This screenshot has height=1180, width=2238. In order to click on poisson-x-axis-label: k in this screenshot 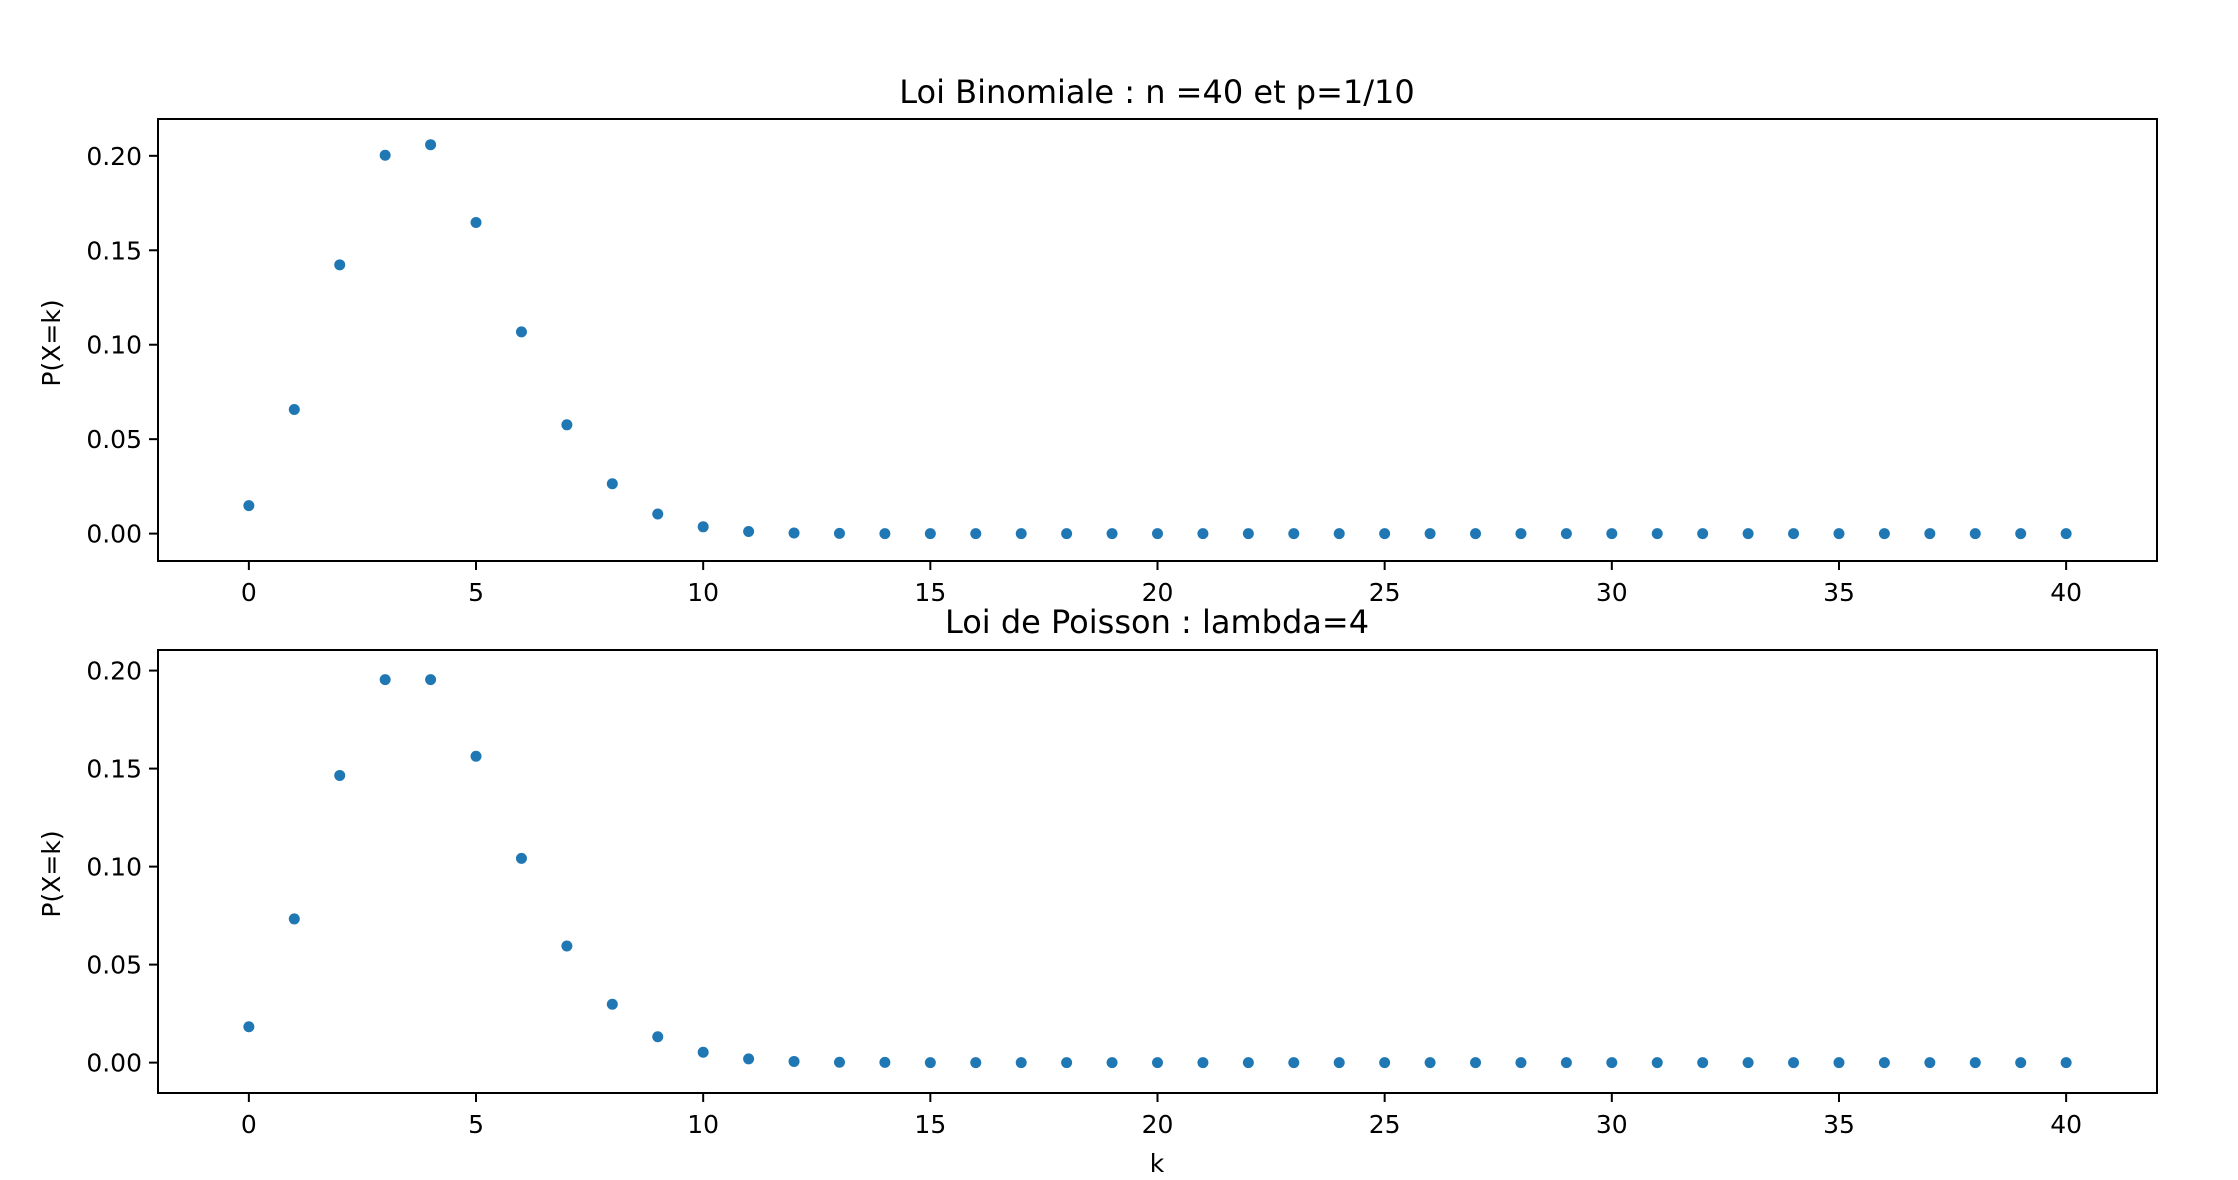, I will do `click(1157, 1163)`.